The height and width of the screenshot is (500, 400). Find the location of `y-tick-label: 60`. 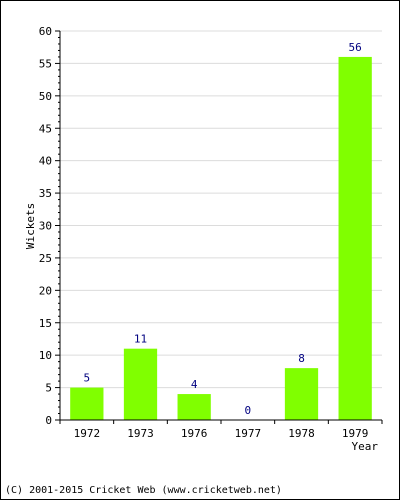

y-tick-label: 60 is located at coordinates (45, 31).